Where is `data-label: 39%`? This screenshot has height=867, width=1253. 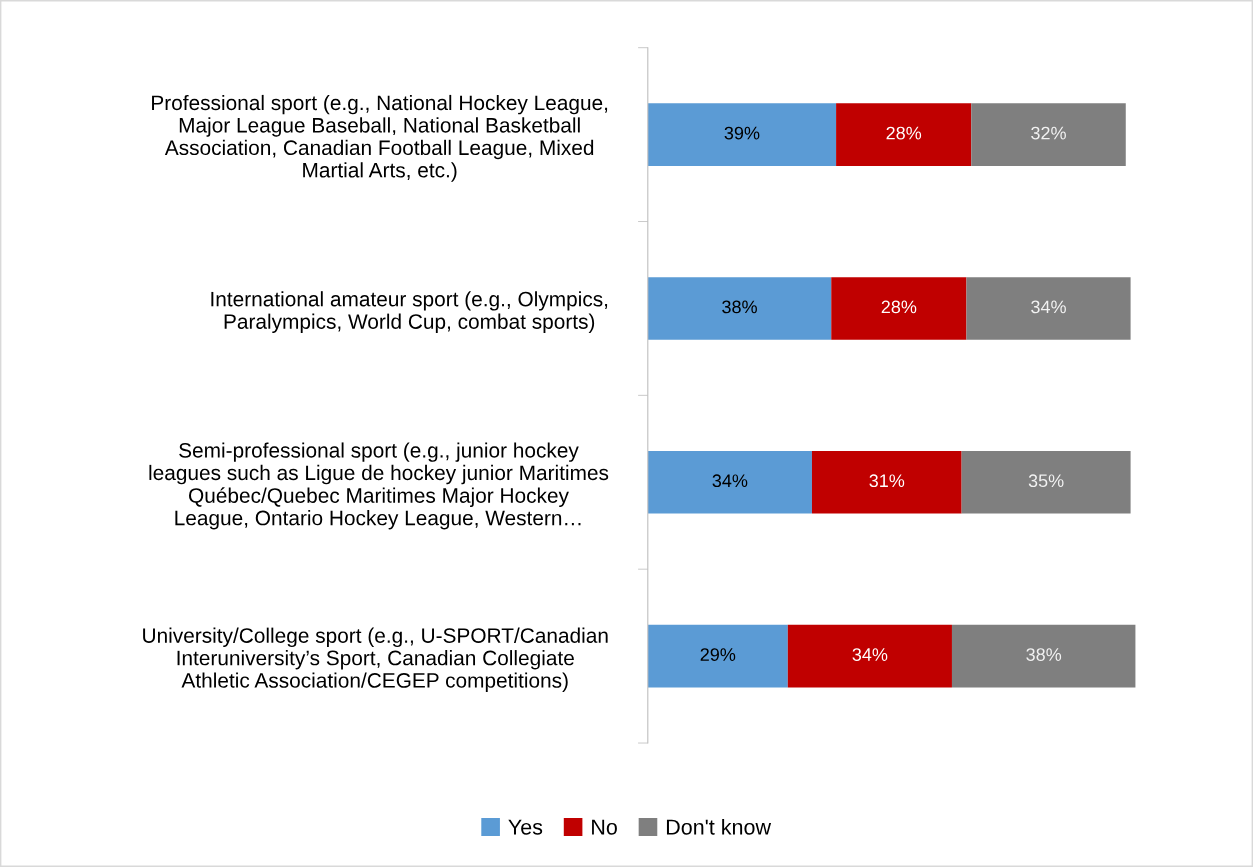
data-label: 39% is located at coordinates (742, 133).